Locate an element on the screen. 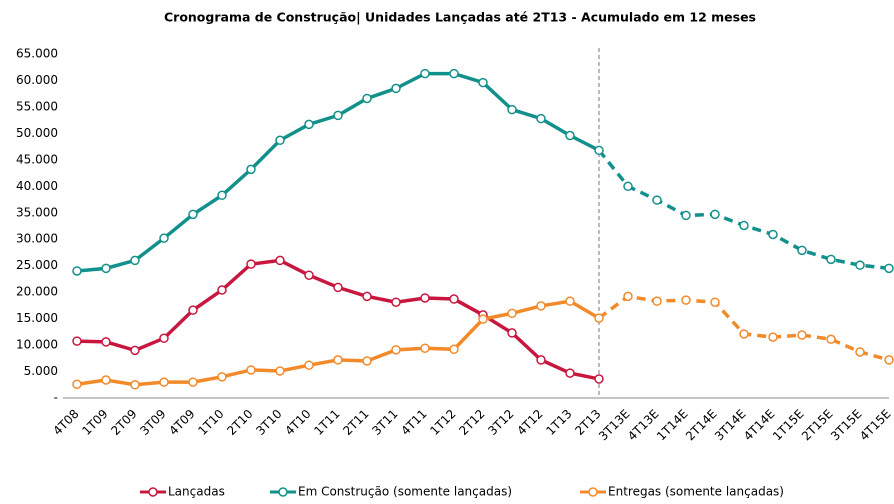 Image resolution: width=894 pixels, height=504 pixels. x-tick-label: 4T11 is located at coordinates (413, 422).